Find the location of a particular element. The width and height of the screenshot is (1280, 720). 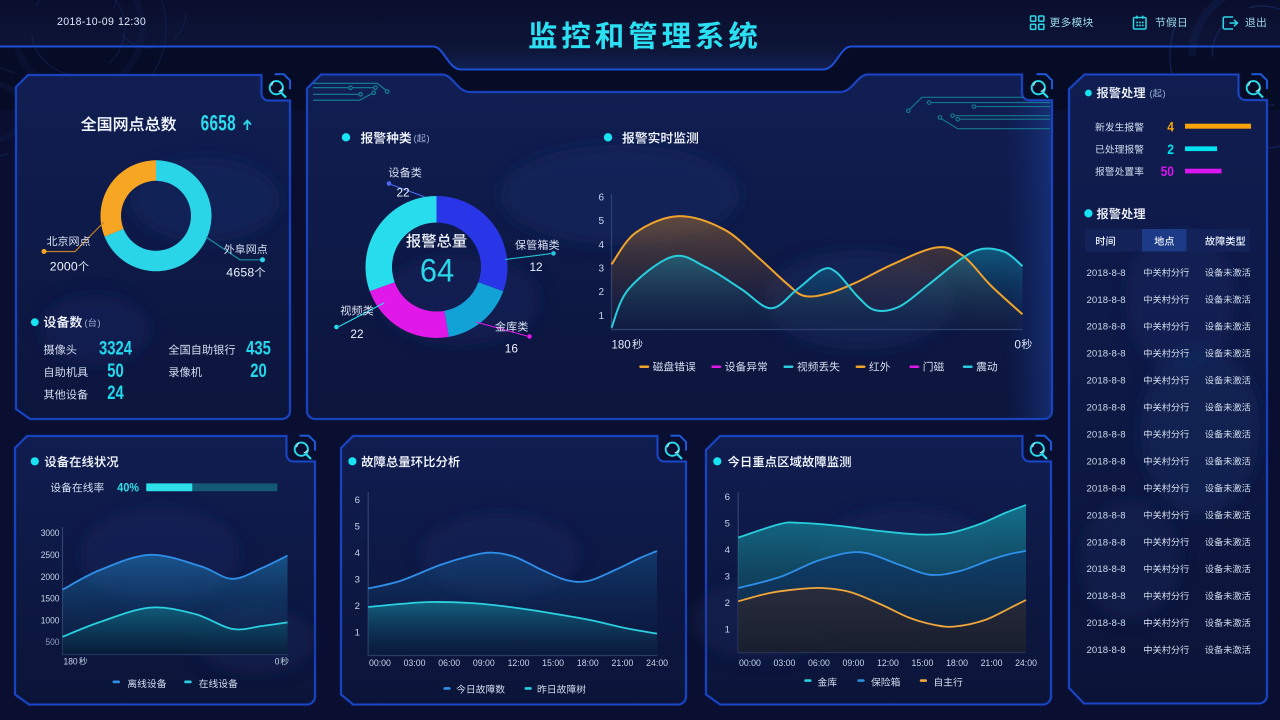

svg-text: 3324 is located at coordinates (115, 348).